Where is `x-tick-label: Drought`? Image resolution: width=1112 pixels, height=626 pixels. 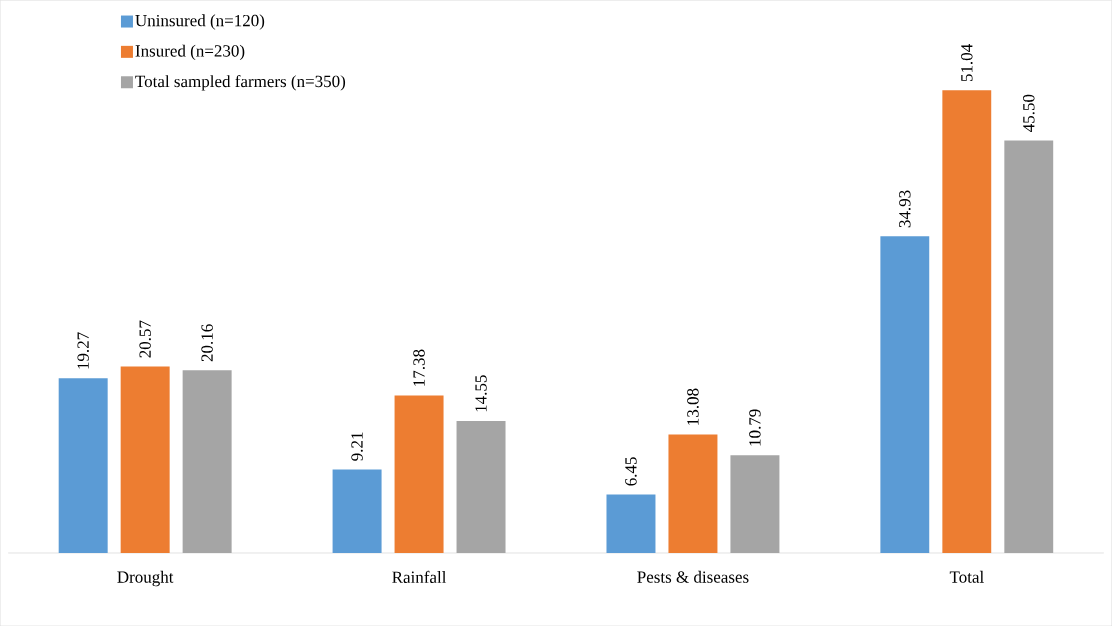 x-tick-label: Drought is located at coordinates (145, 578).